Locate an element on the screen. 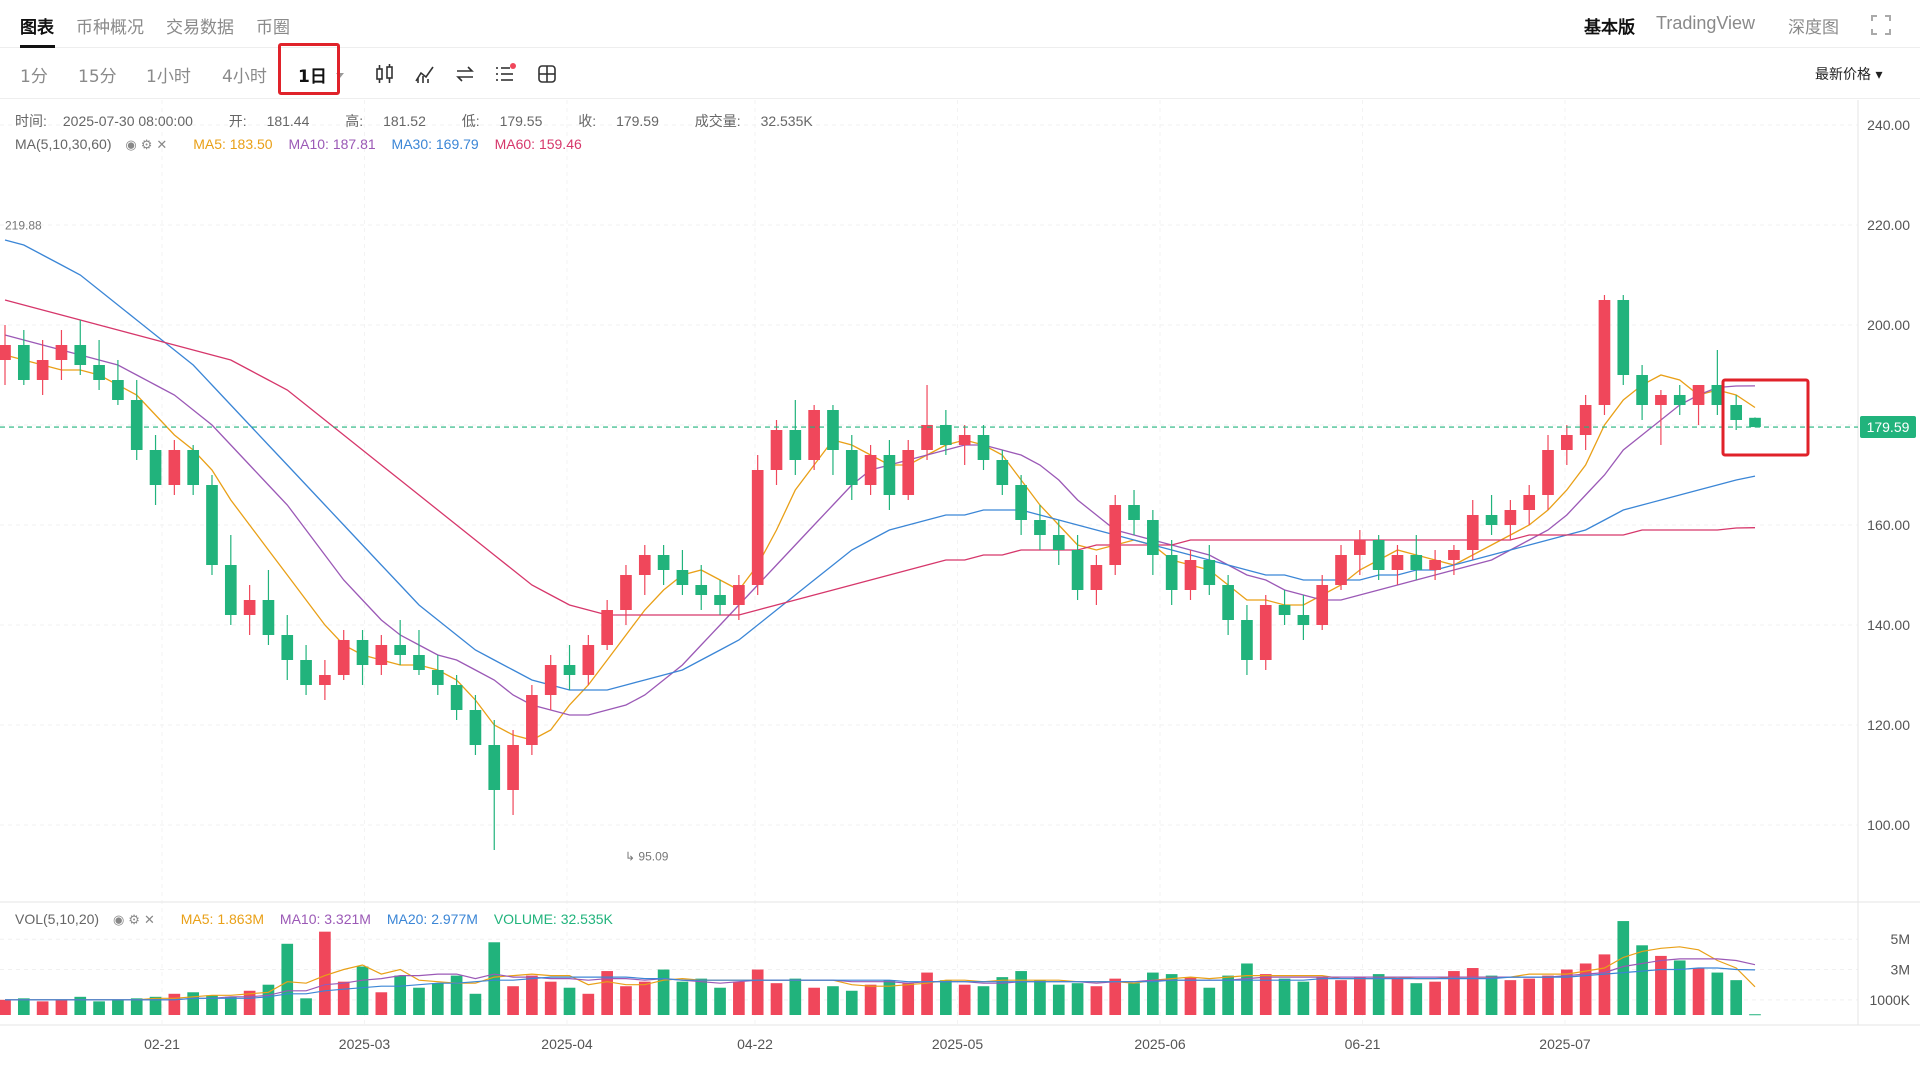 The image size is (1920, 1080). interval-dropdown-icon is located at coordinates (340, 75).